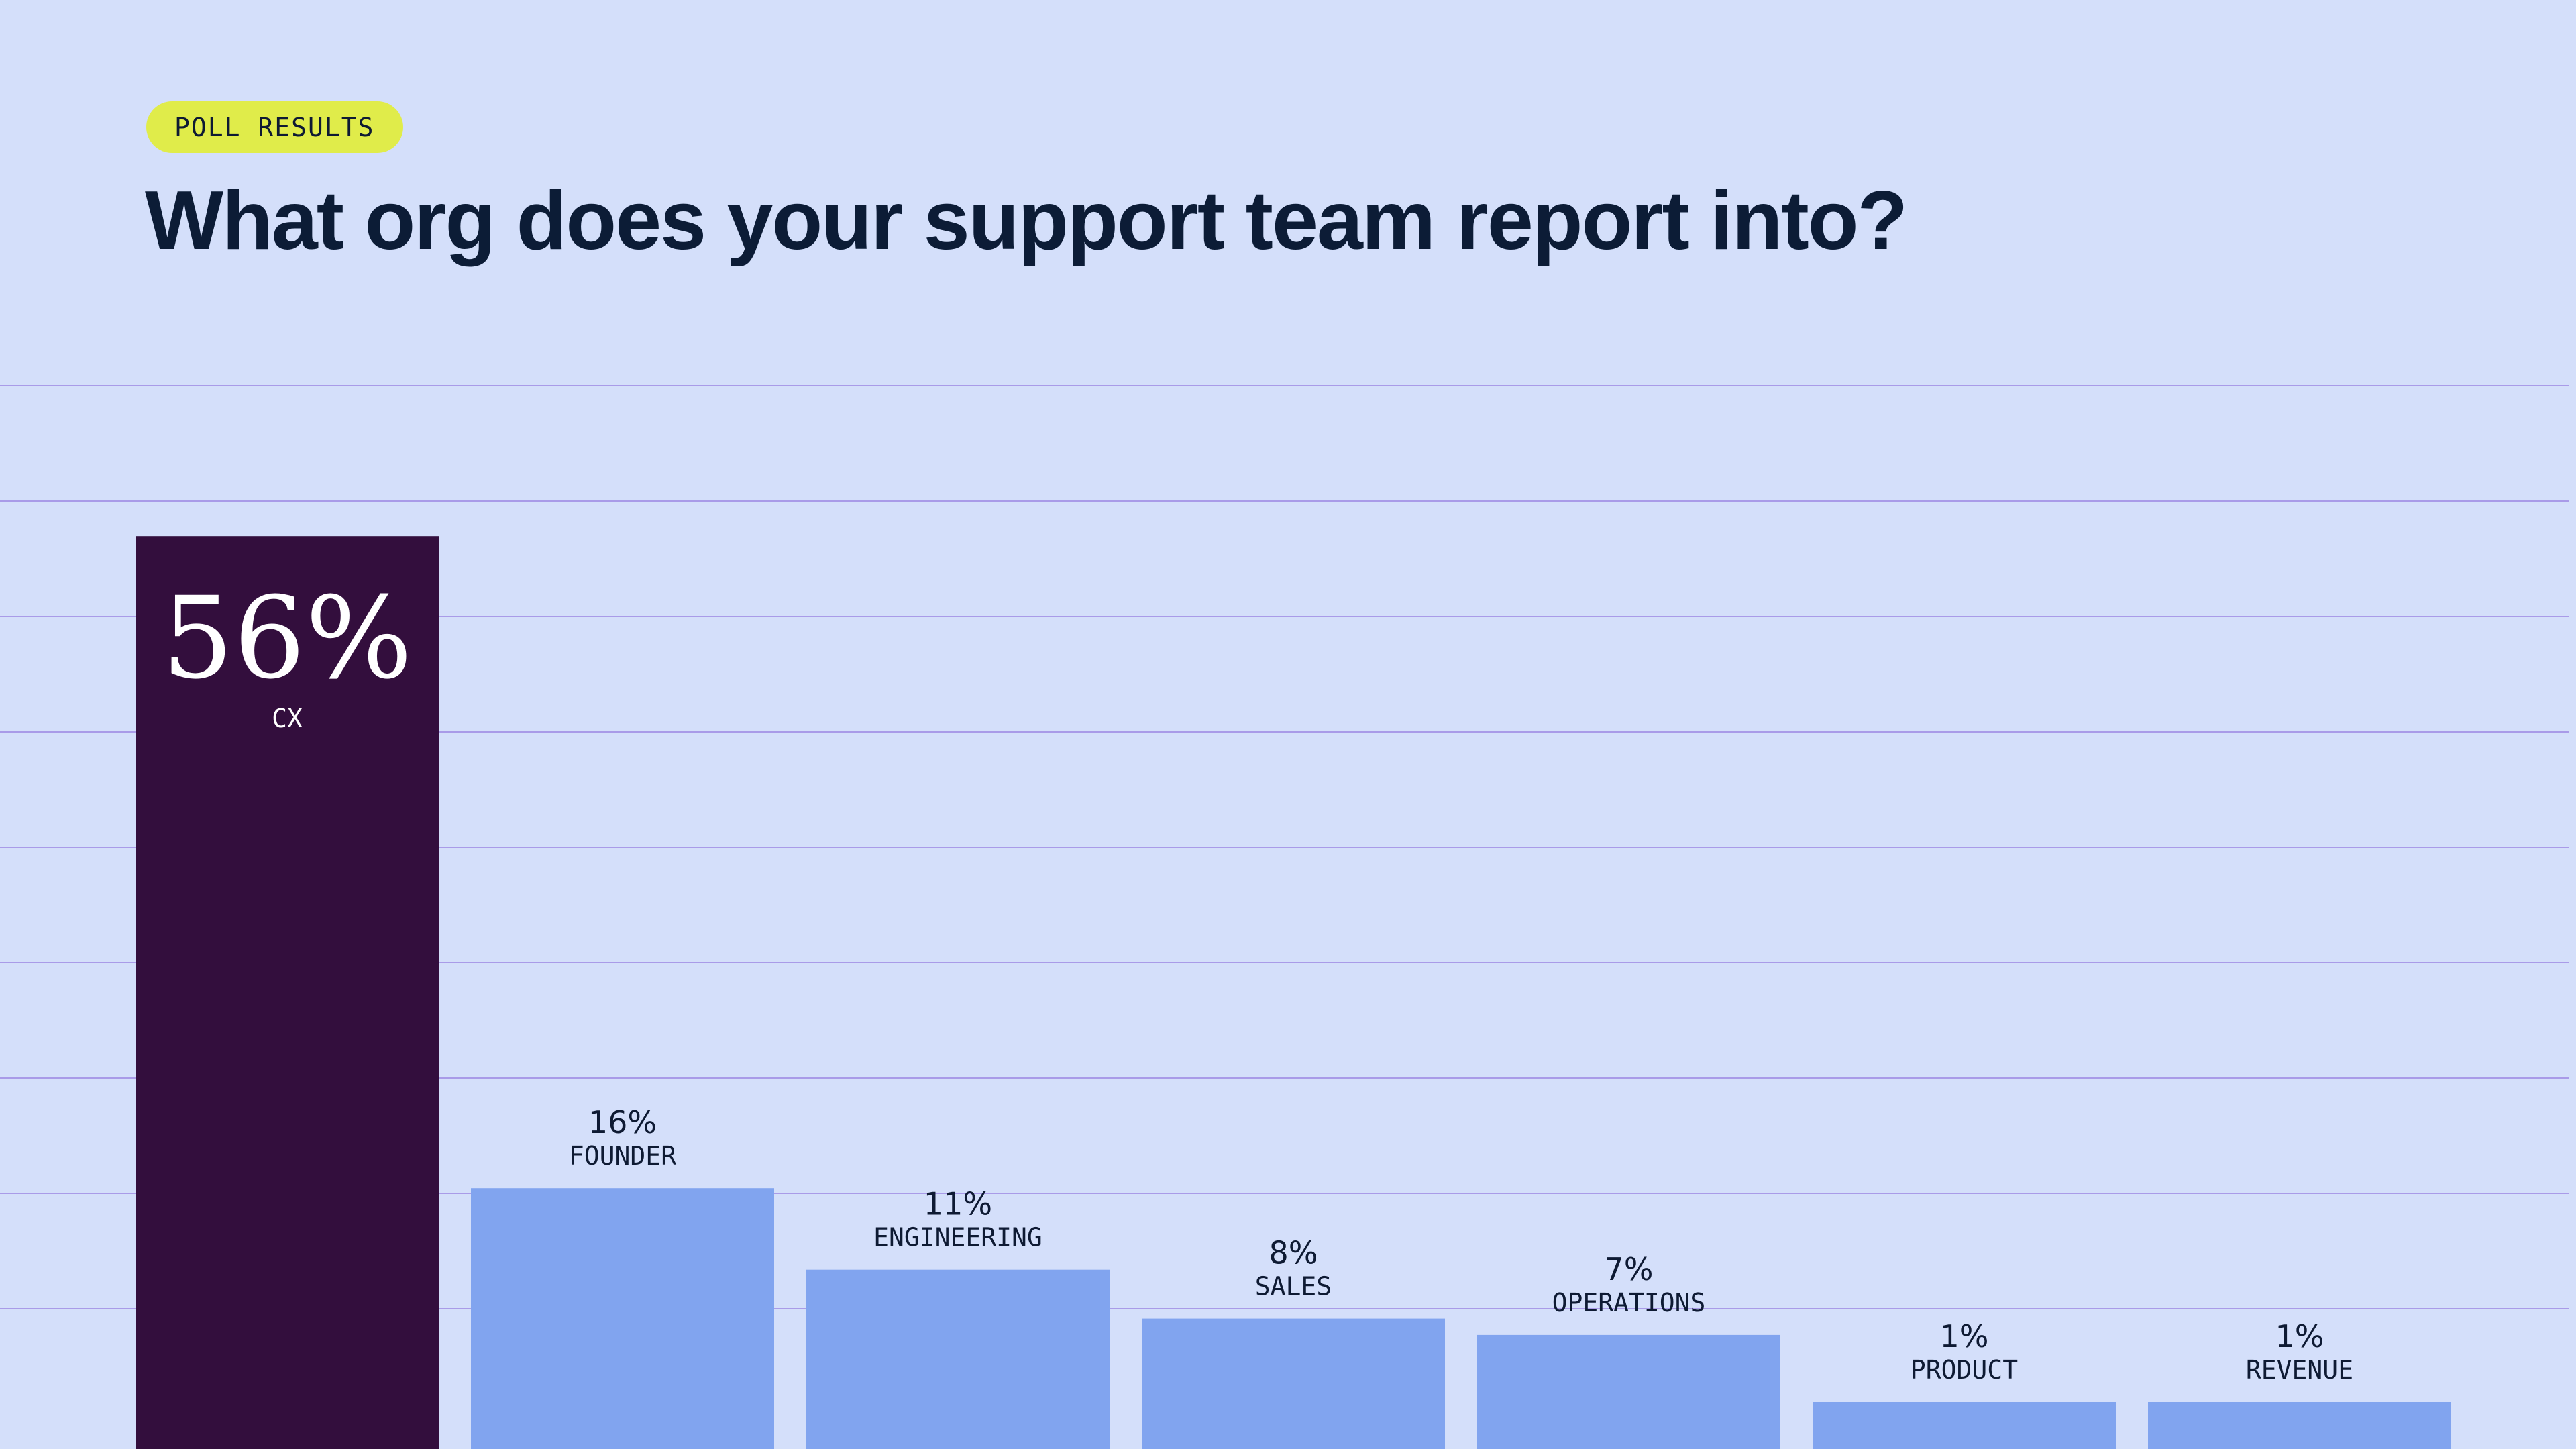  I want to click on bar-label-founder: FOUNDER, so click(622, 1156).